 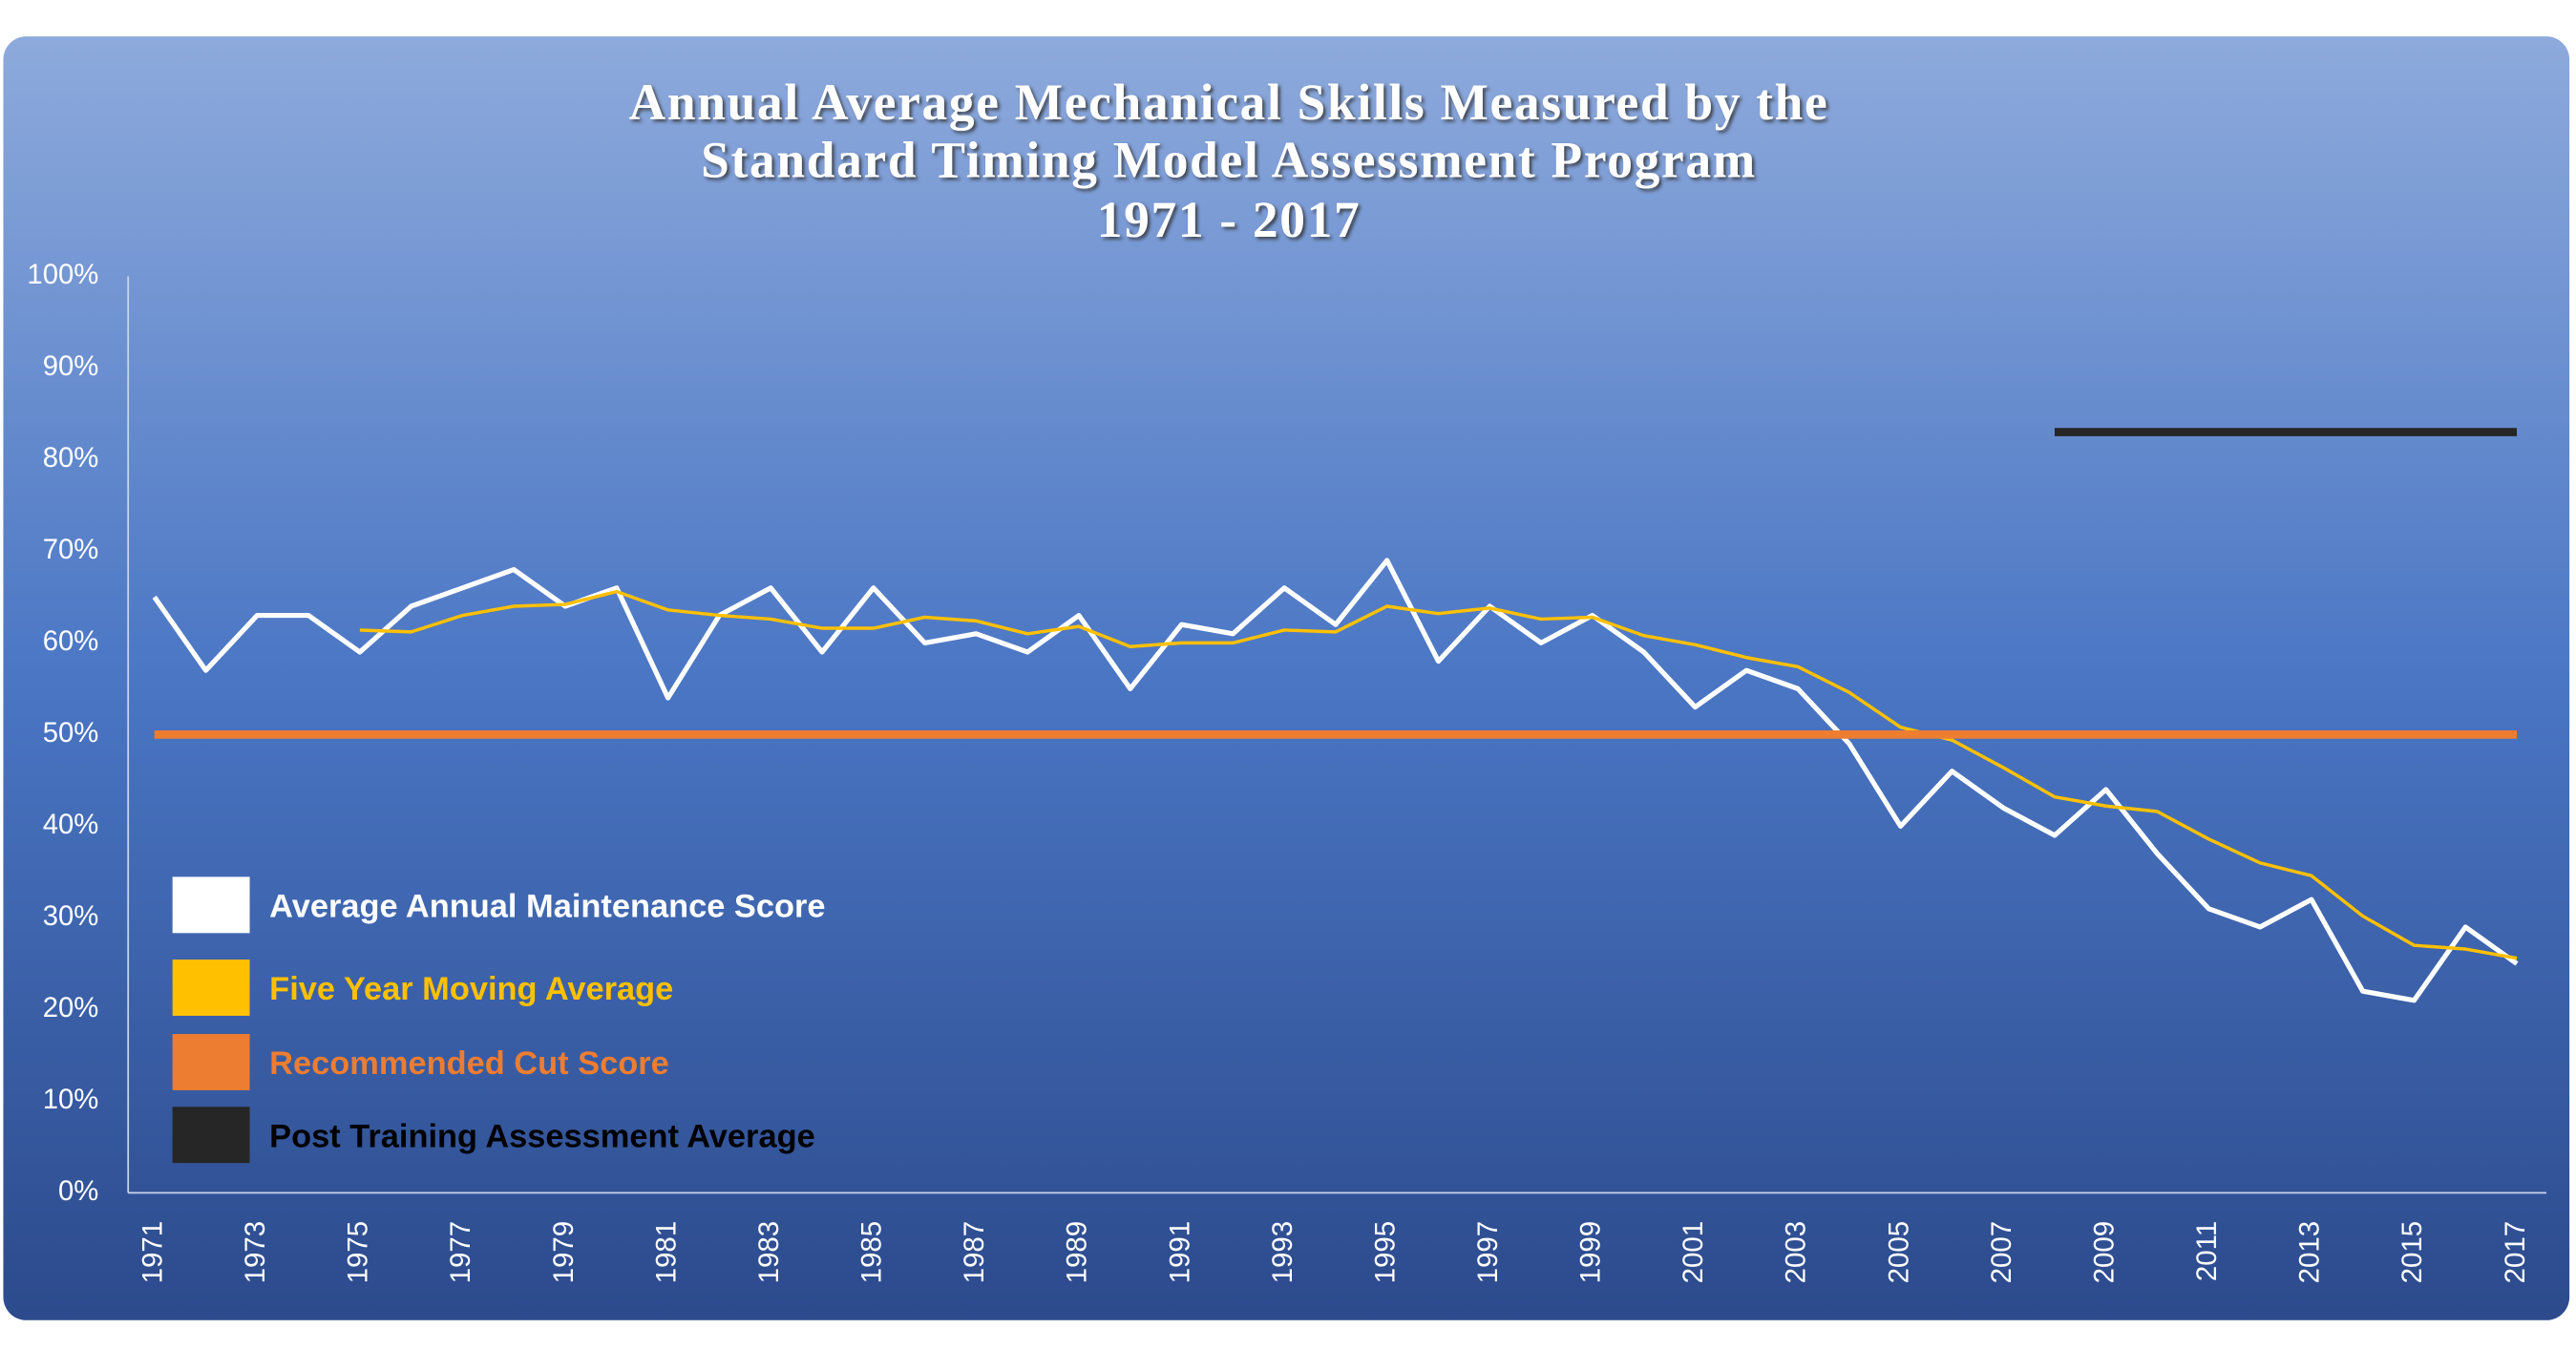 What do you see at coordinates (1591, 1252) in the screenshot?
I see `x-tick-label: 1999` at bounding box center [1591, 1252].